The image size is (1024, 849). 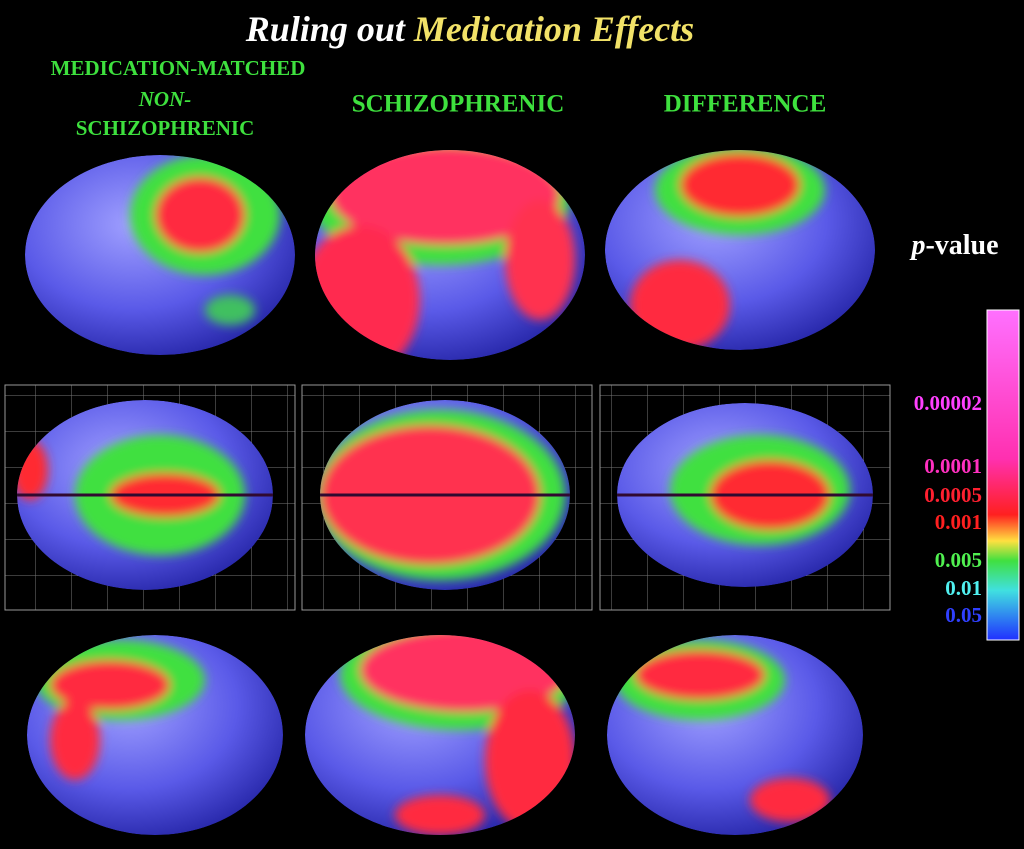 I want to click on legend-title-part: p, so click(x=917, y=245).